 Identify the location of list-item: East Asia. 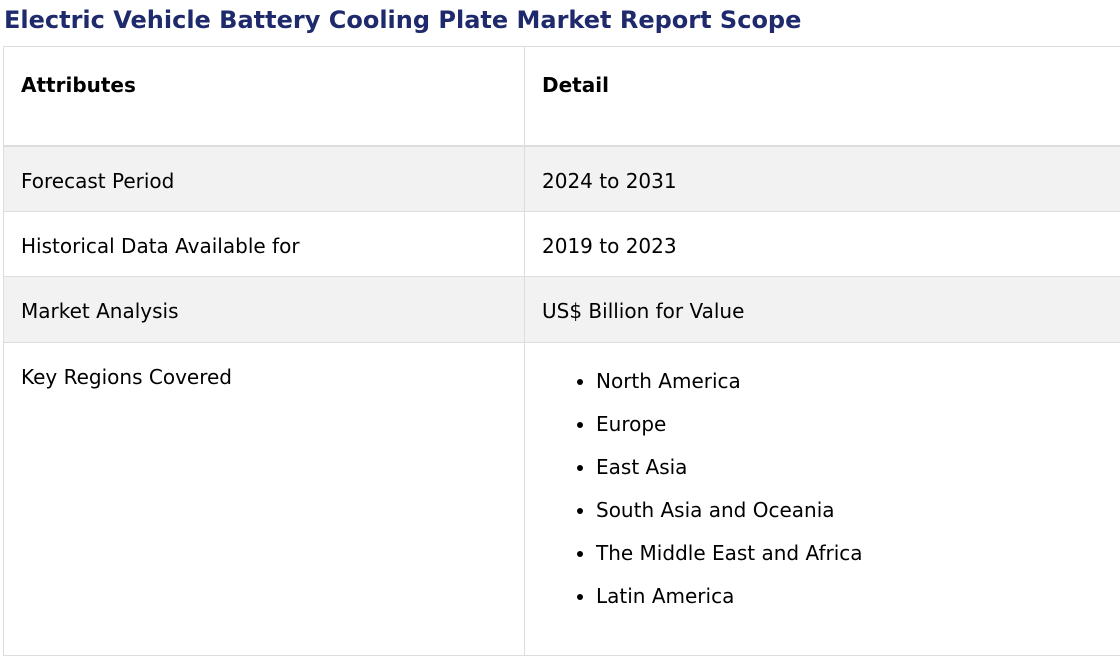
(858, 475).